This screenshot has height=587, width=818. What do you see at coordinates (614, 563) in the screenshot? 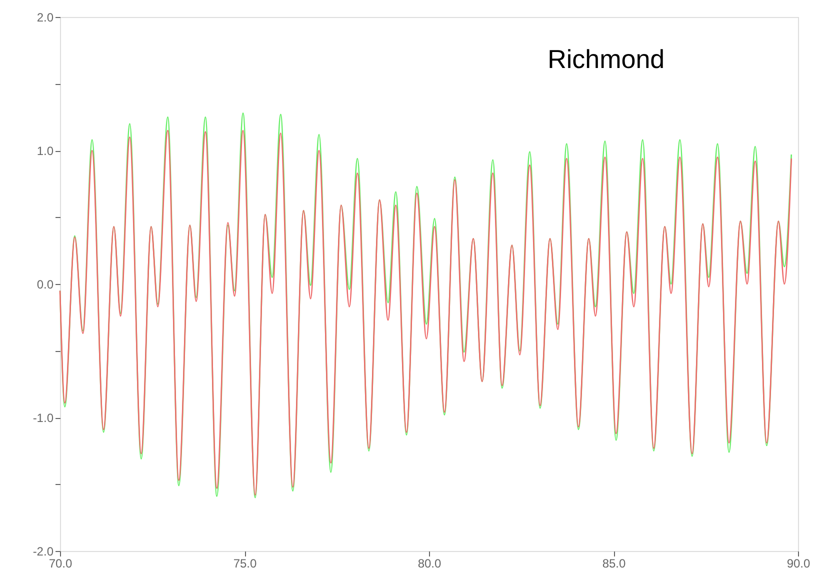
I see `x-tick-label: 85.0` at bounding box center [614, 563].